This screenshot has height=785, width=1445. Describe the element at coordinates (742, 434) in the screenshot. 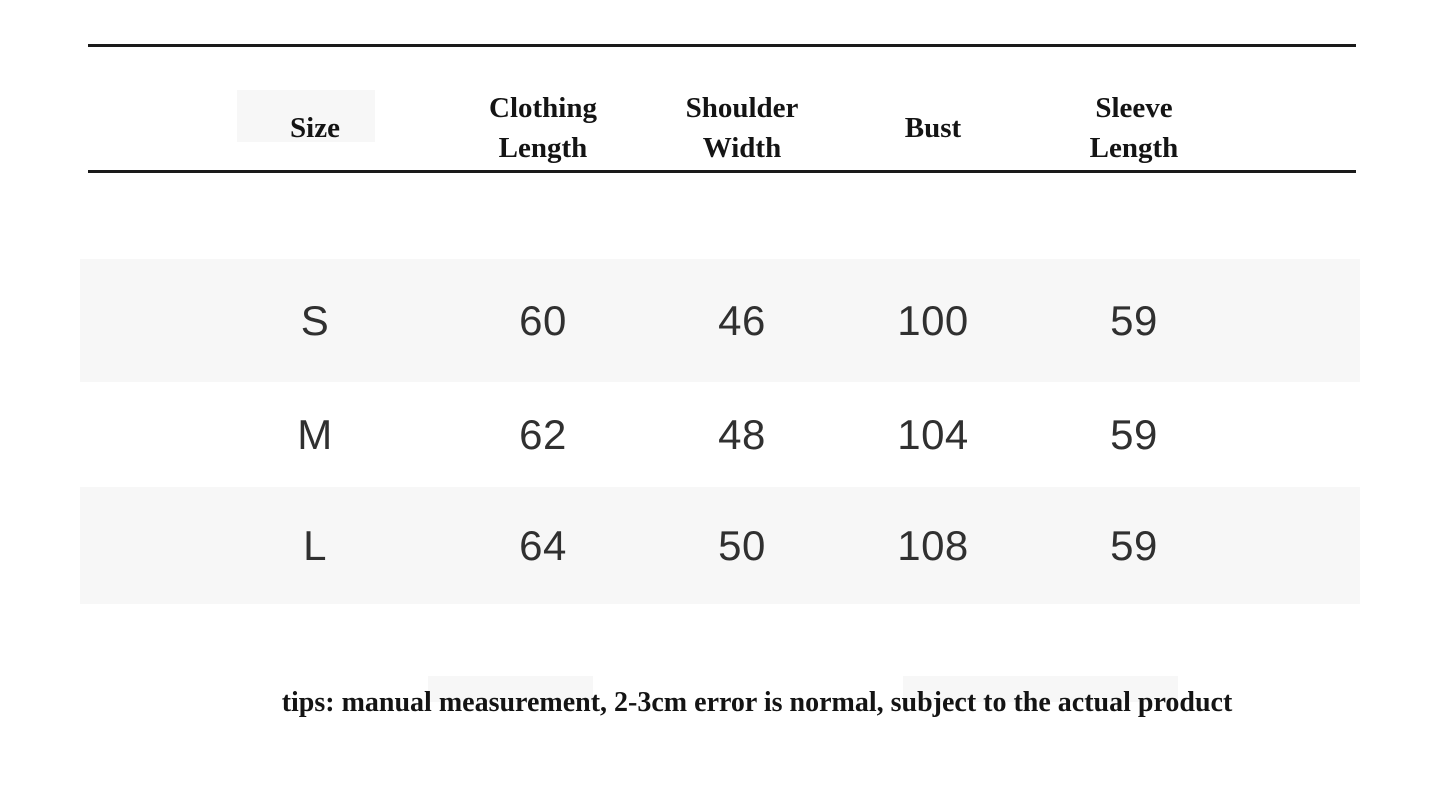

I see `value-cell: 48` at that location.